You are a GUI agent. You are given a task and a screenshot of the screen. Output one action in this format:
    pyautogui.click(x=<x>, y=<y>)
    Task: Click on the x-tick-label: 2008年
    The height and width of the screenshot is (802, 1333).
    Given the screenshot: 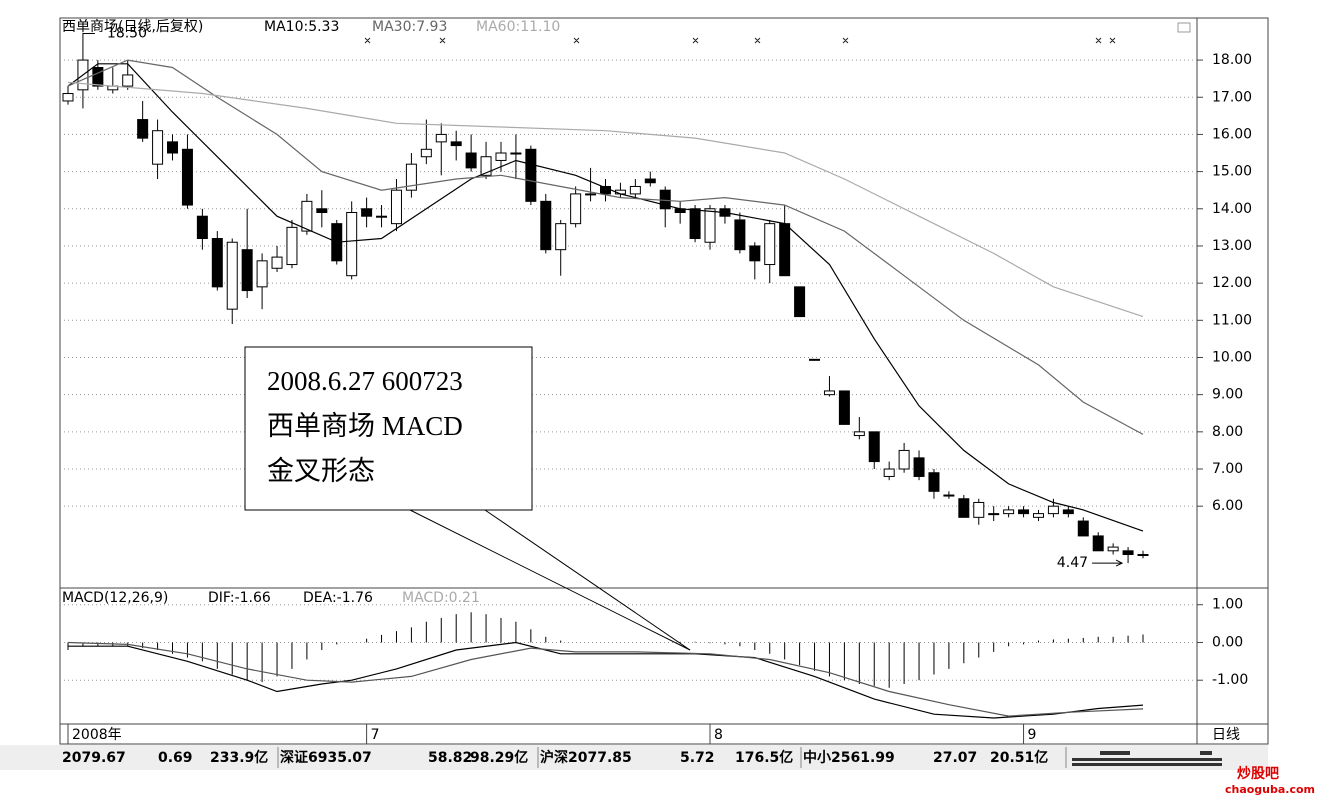 What is the action you would take?
    pyautogui.click(x=97, y=735)
    